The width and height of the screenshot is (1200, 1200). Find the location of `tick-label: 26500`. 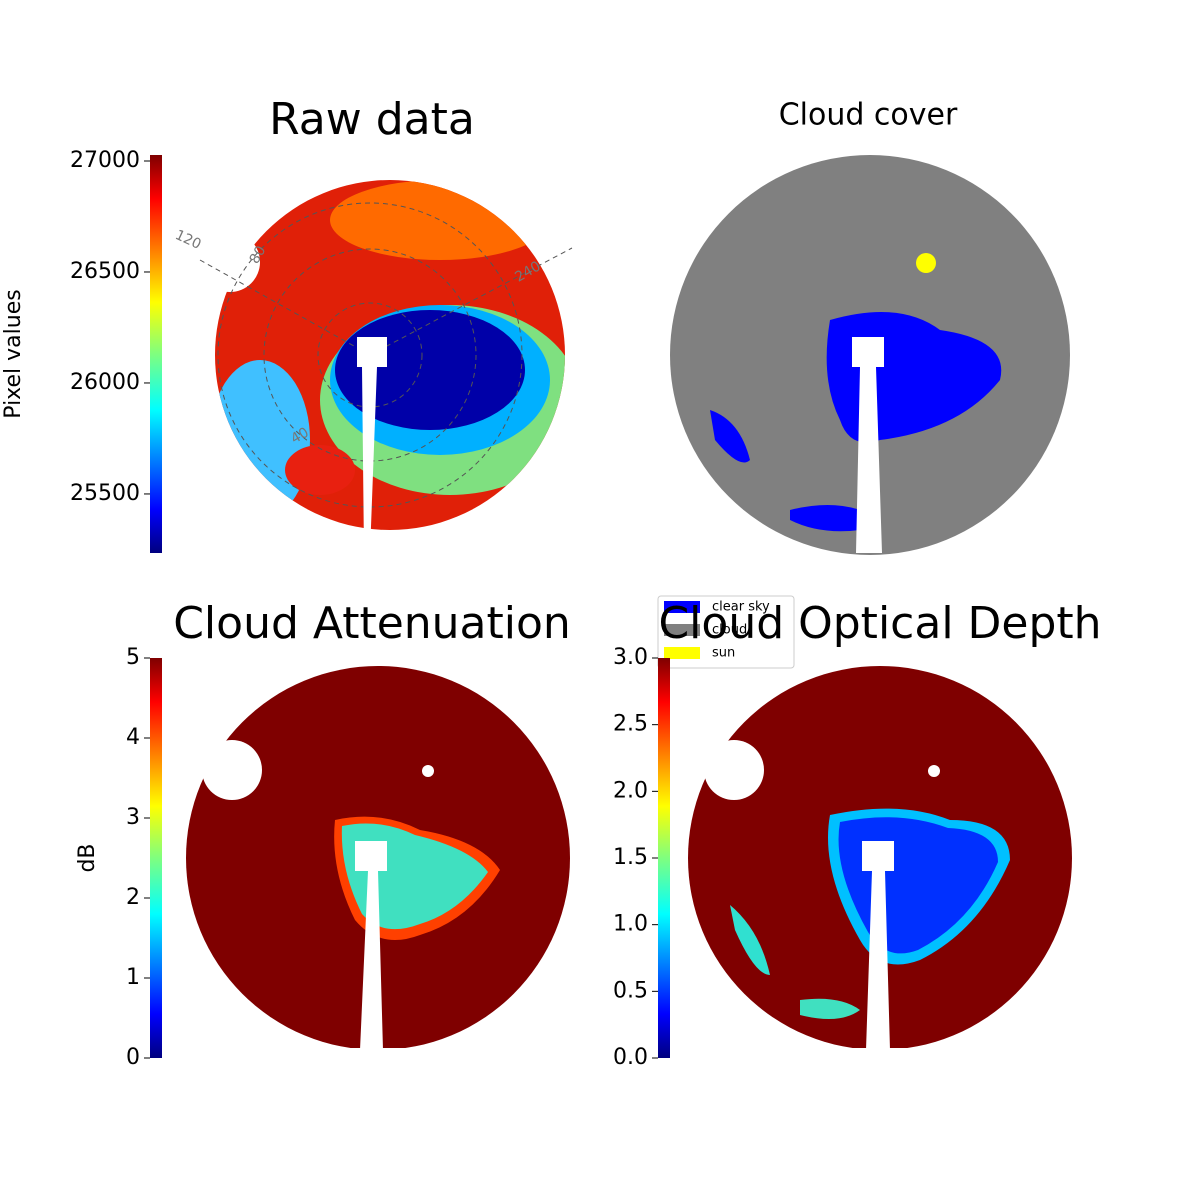

tick-label: 26500 is located at coordinates (105, 271).